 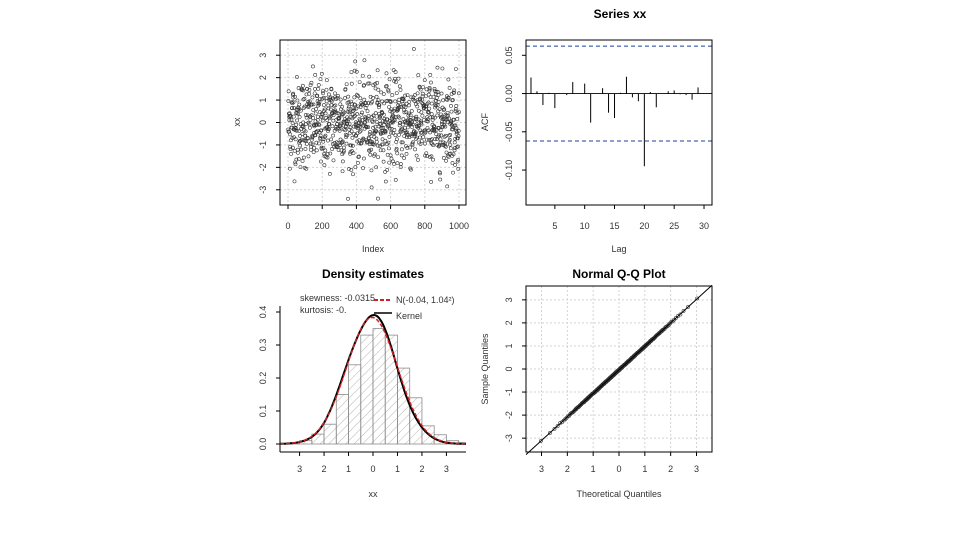 What do you see at coordinates (287, 226) in the screenshot?
I see `x-tick-label: 0` at bounding box center [287, 226].